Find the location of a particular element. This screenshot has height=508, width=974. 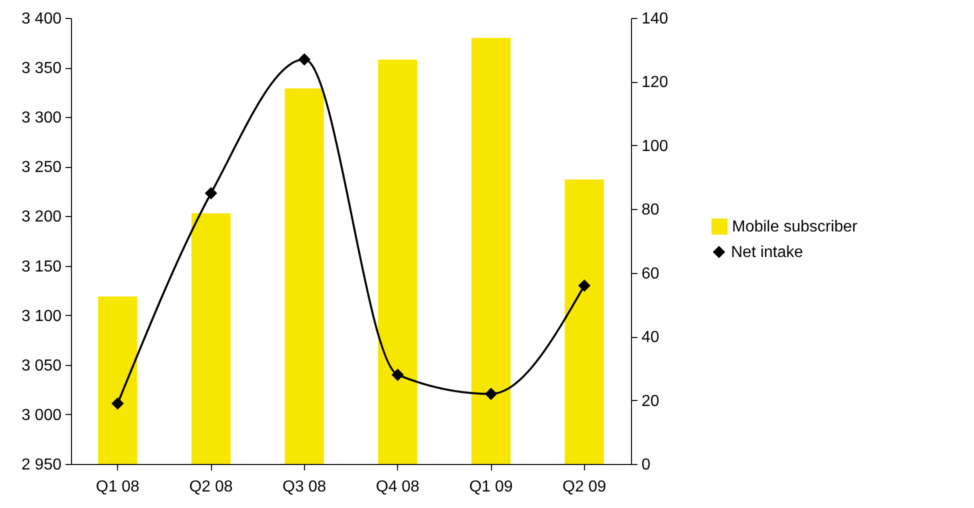

y2-tick-label: 140 is located at coordinates (655, 19).